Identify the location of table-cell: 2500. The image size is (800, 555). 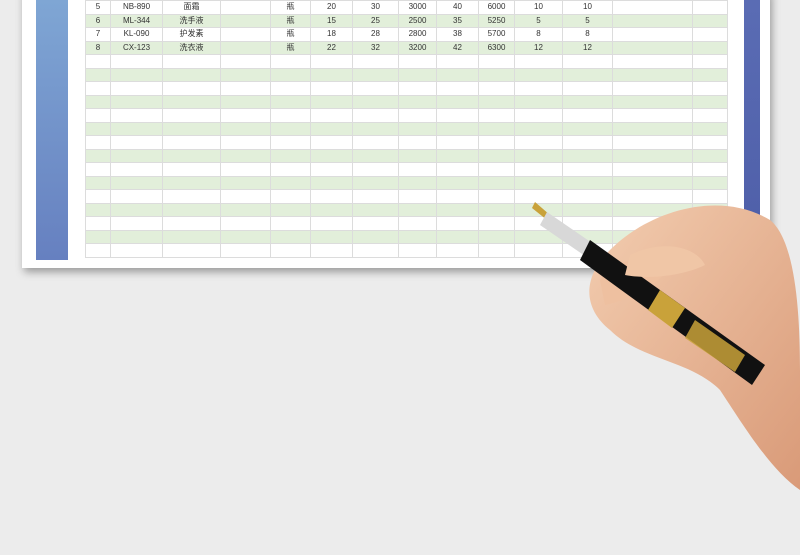
(417, 20).